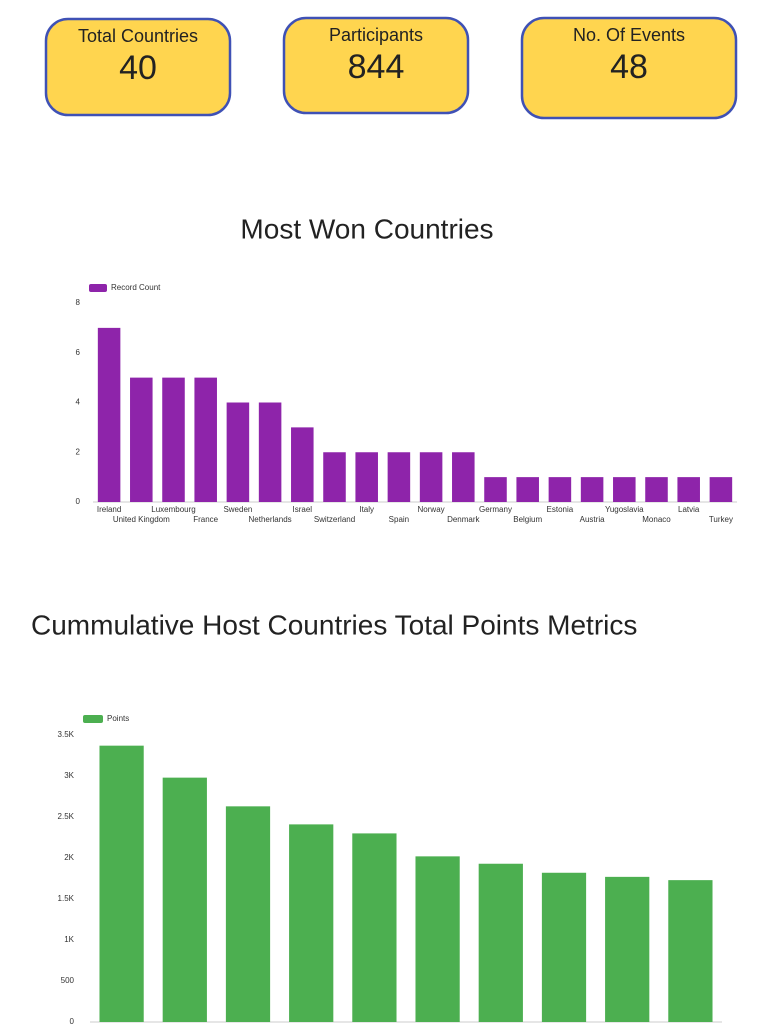 This screenshot has height=1024, width=768. What do you see at coordinates (560, 509) in the screenshot?
I see `x-tick-label: Estonia` at bounding box center [560, 509].